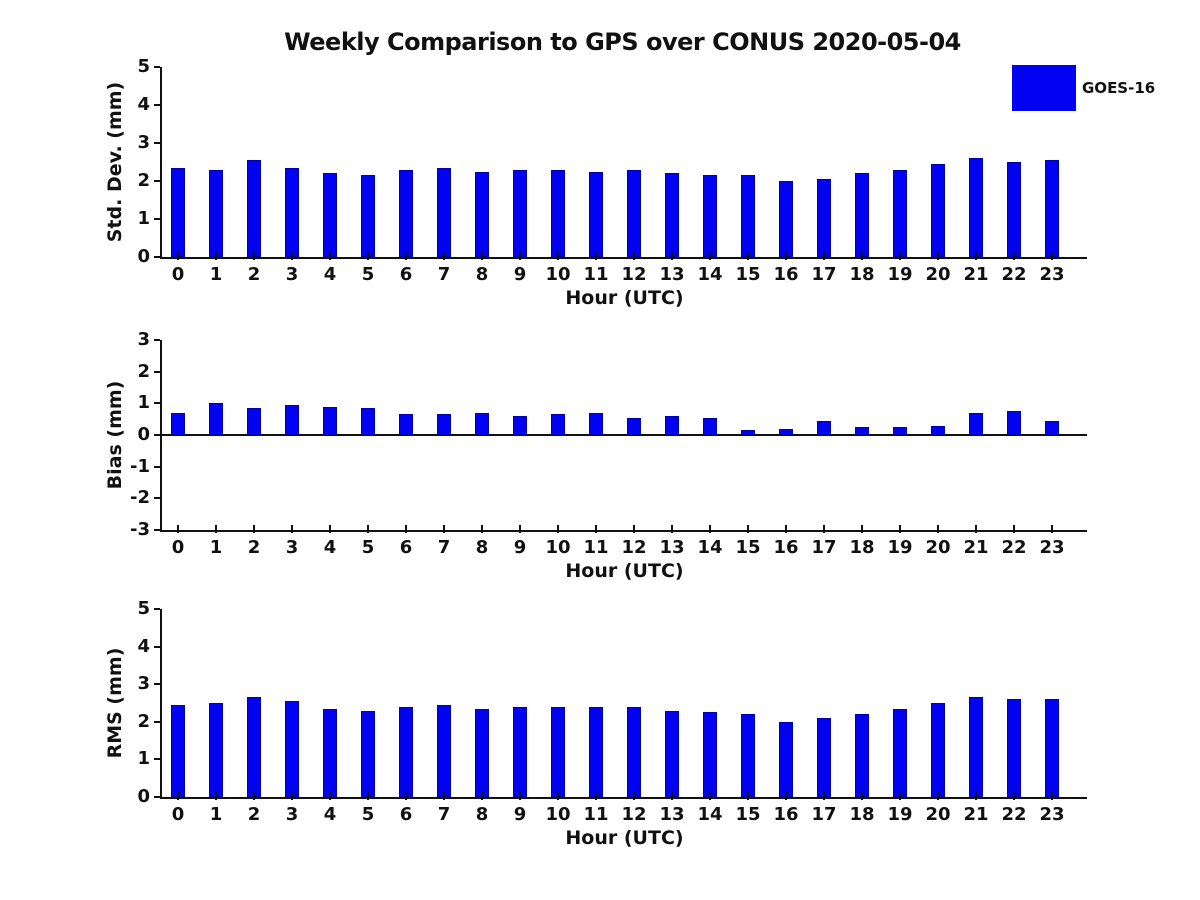  What do you see at coordinates (1044, 88) in the screenshot?
I see `legend-swatch-goes16` at bounding box center [1044, 88].